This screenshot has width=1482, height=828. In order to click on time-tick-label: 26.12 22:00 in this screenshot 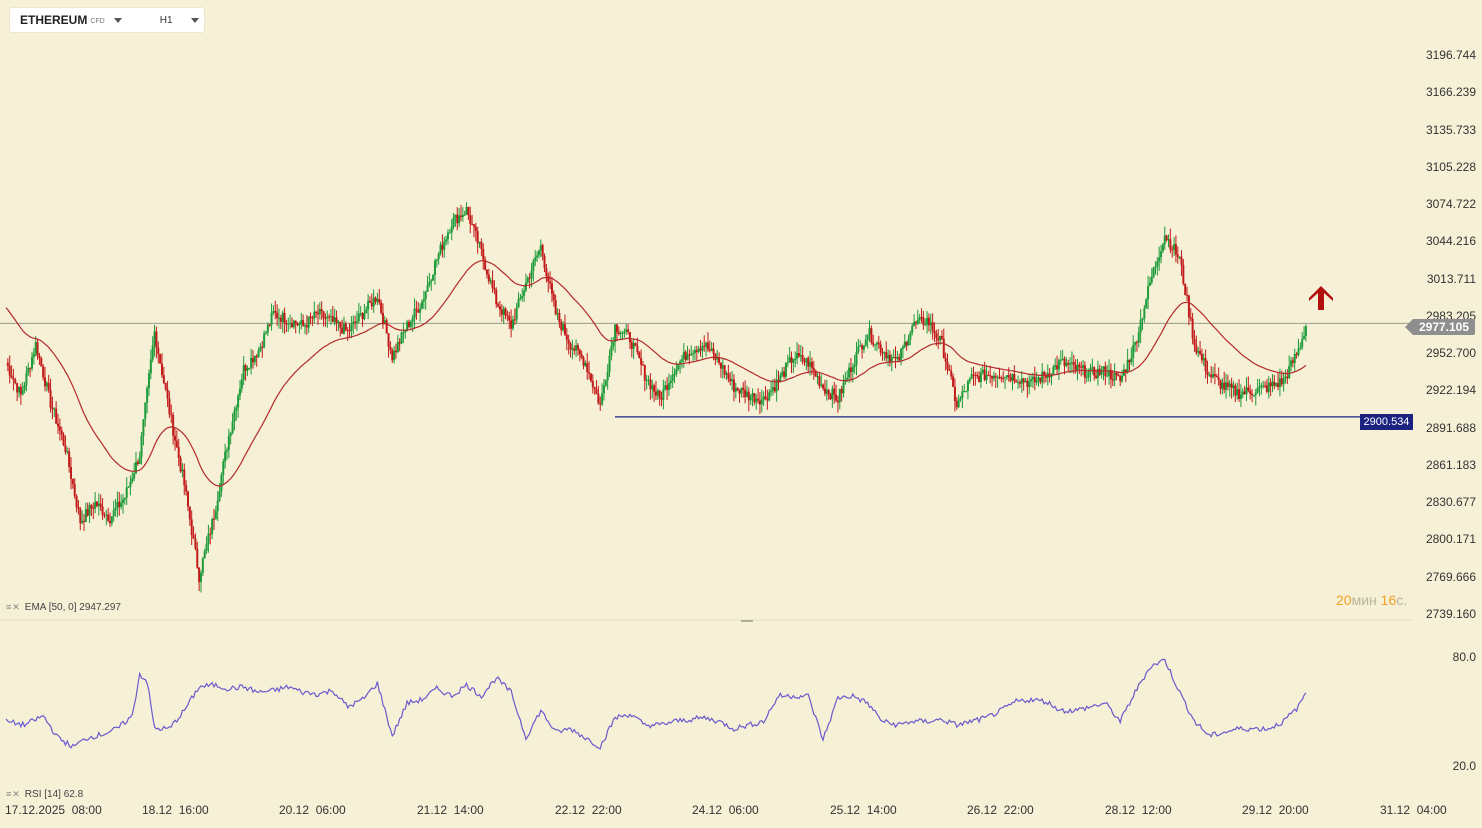, I will do `click(1000, 810)`.